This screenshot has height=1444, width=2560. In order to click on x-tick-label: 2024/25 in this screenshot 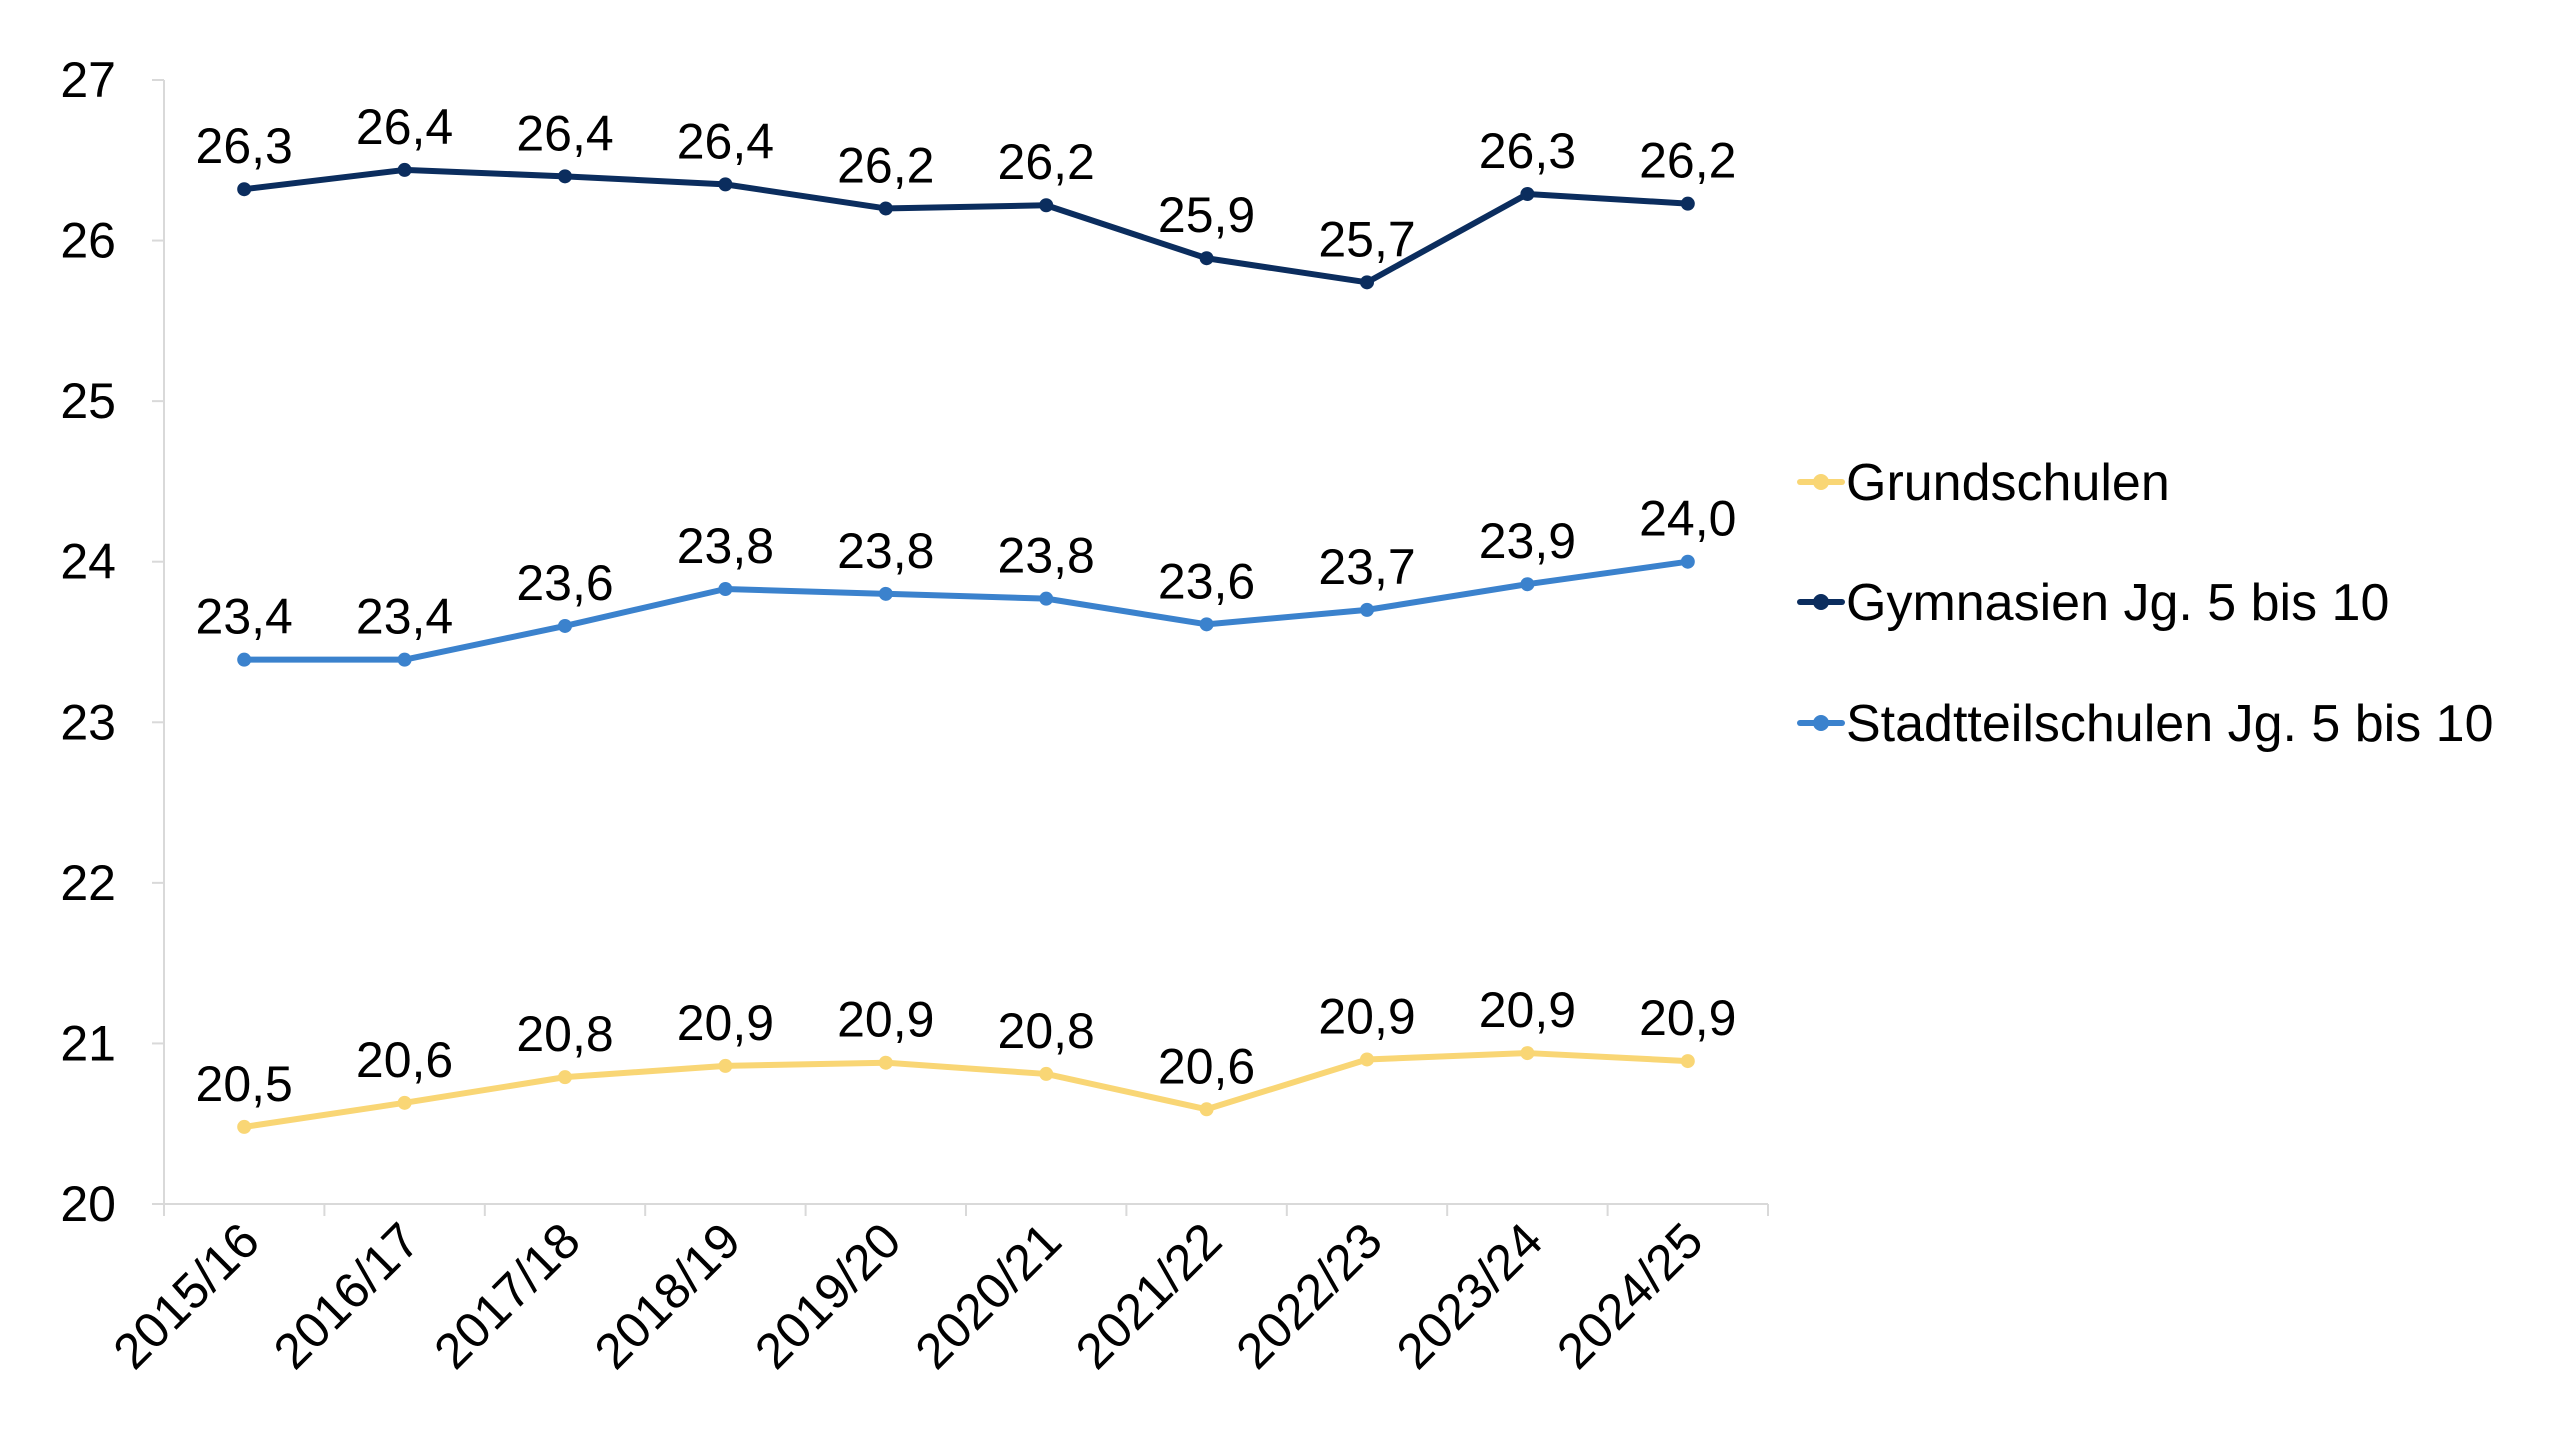, I will do `click(1629, 1295)`.